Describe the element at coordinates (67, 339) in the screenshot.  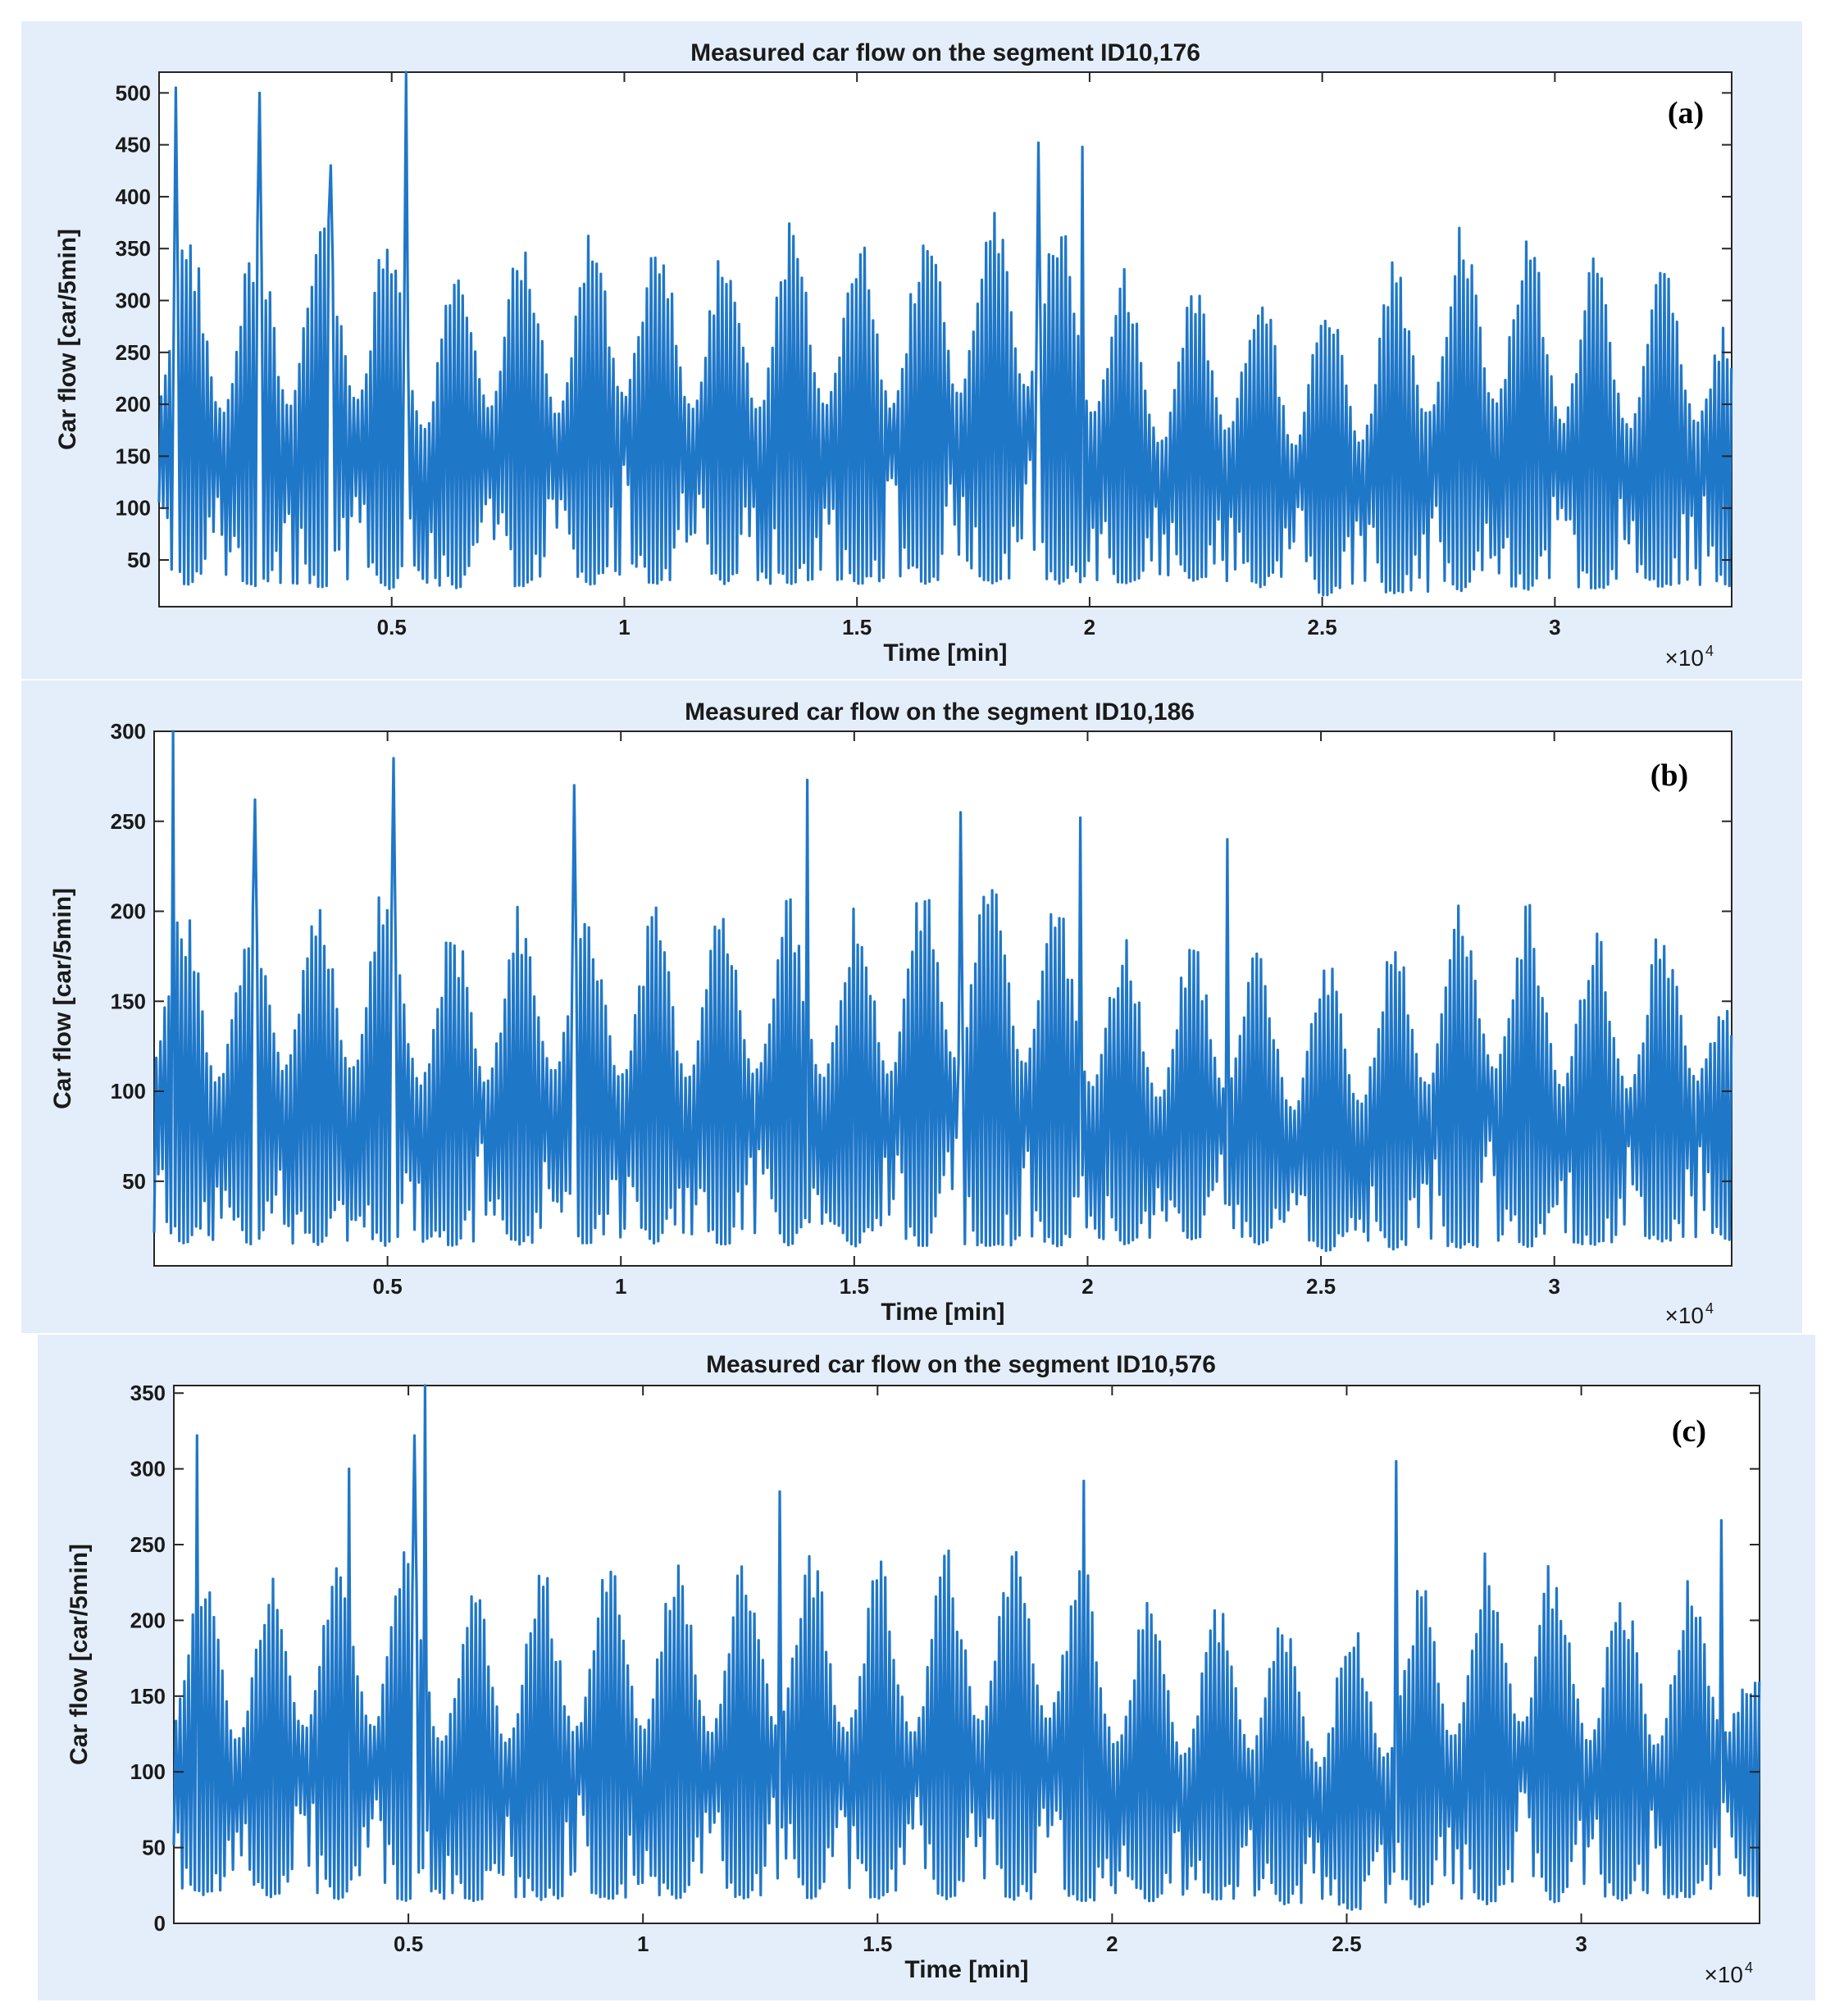
I see `chart-a-ylabel: Car flow [car/5min]` at that location.